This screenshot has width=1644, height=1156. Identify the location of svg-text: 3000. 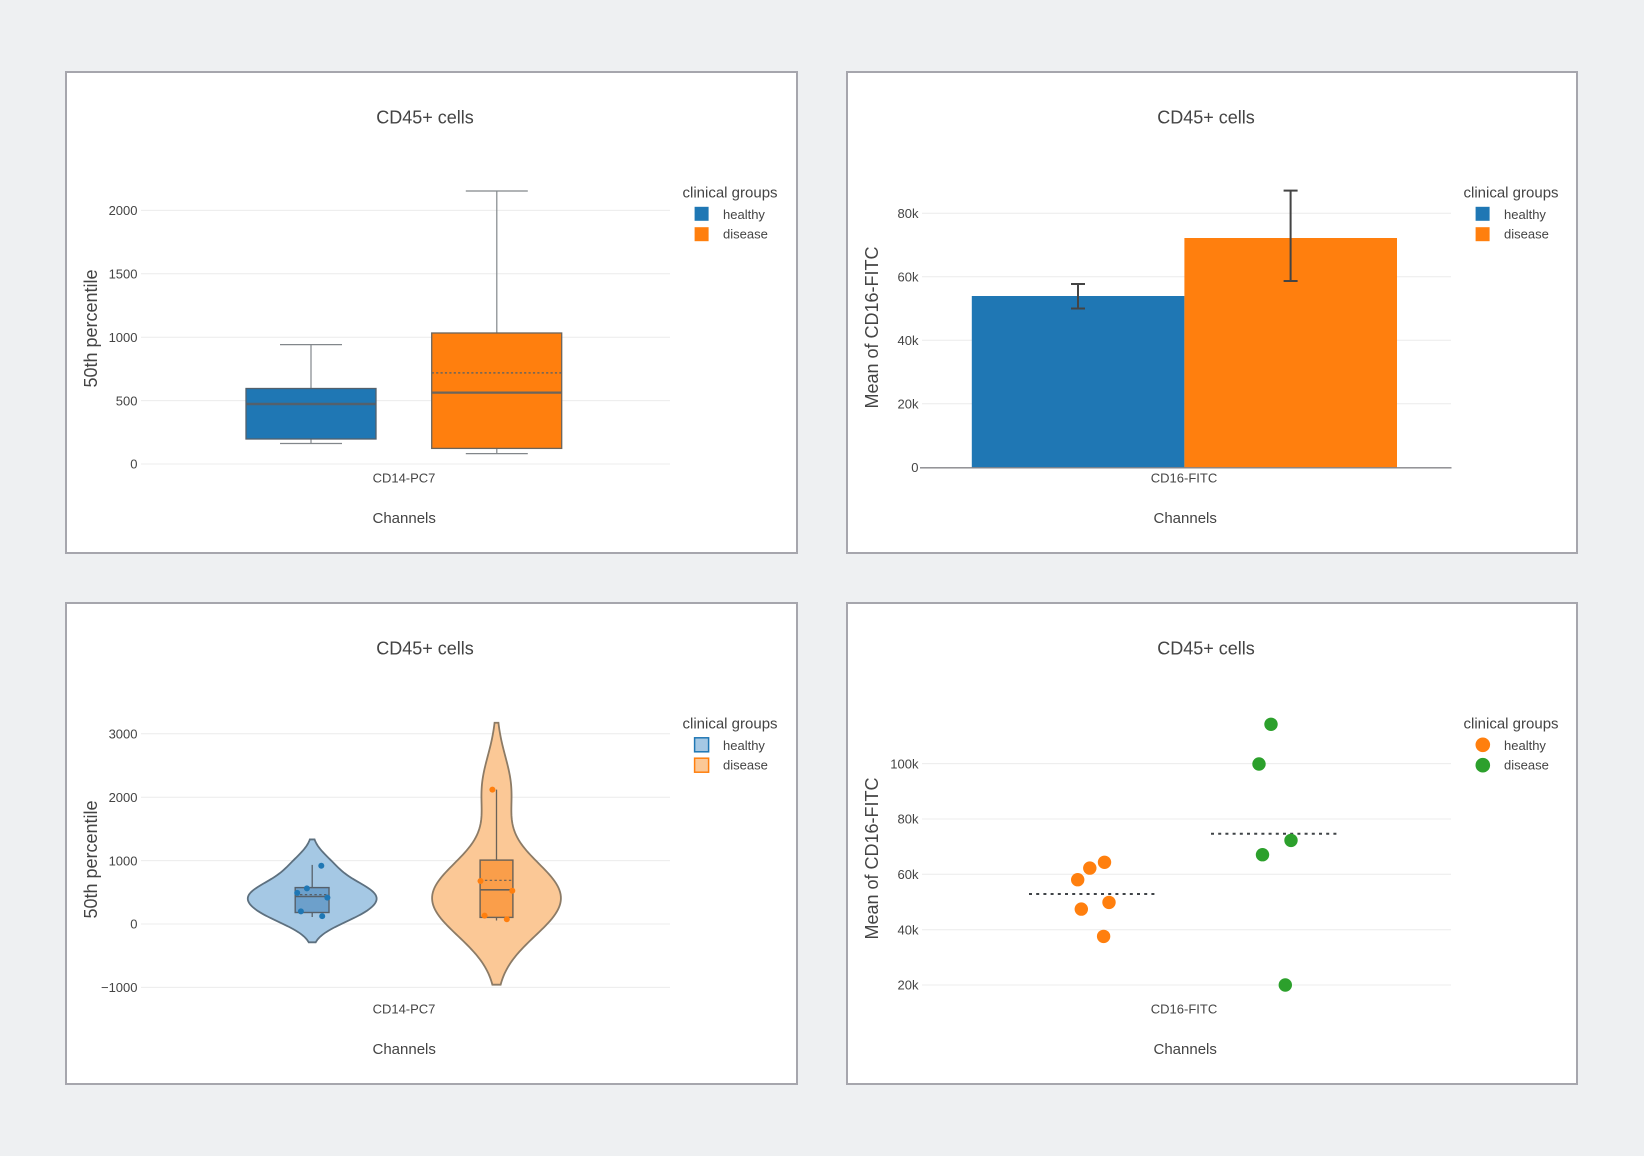
(123, 734).